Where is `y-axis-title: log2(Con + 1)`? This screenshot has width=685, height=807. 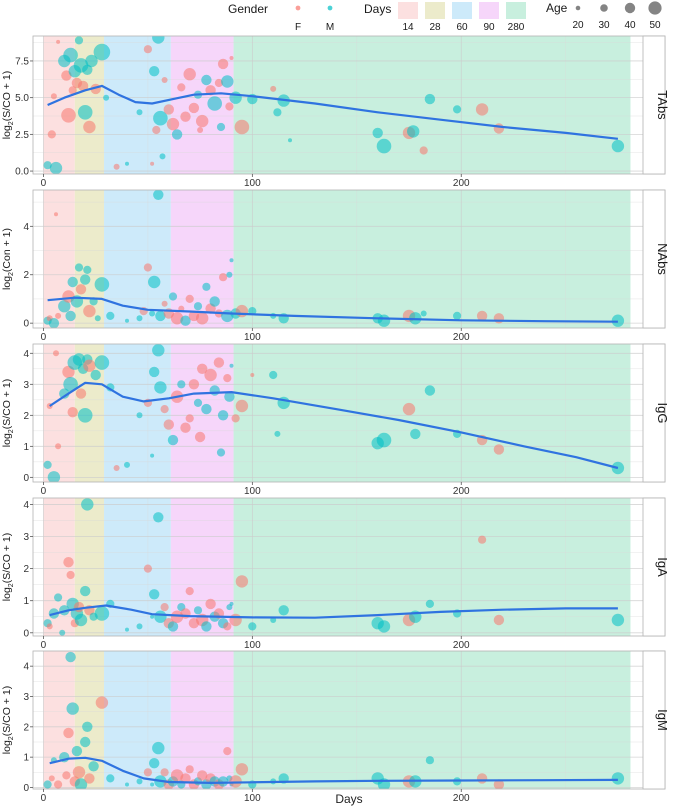 y-axis-title: log2(Con + 1) is located at coordinates (8, 259).